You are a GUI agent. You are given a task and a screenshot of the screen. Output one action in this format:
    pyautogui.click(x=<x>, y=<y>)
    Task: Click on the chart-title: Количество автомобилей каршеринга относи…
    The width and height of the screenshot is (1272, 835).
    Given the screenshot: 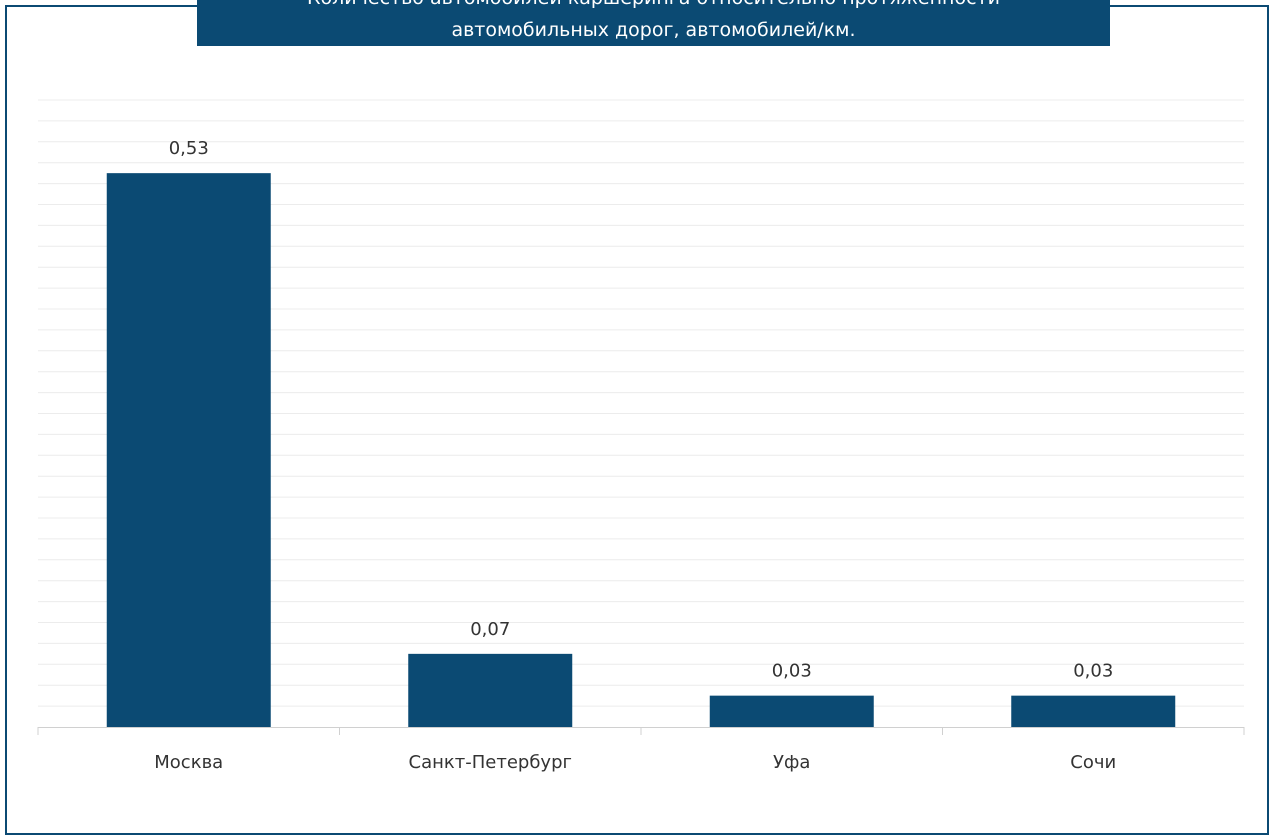 What is the action you would take?
    pyautogui.click(x=653, y=23)
    